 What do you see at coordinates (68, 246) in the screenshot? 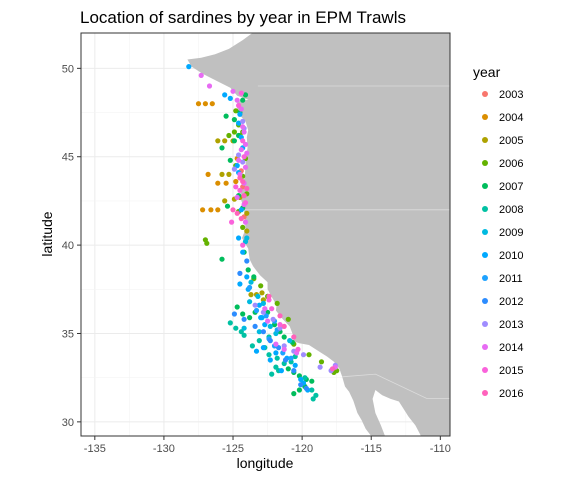
I see `y-tick-label: 40` at bounding box center [68, 246].